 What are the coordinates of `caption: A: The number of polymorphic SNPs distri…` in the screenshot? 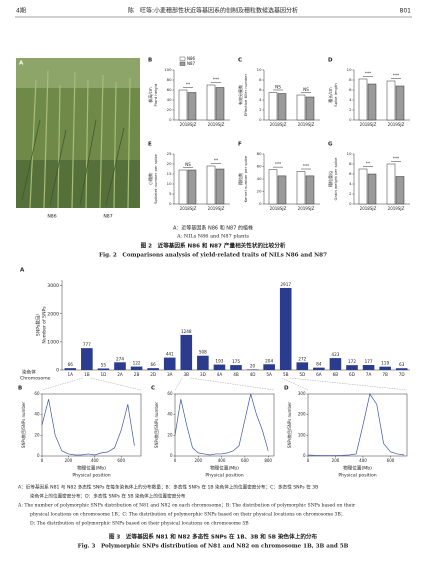 It's located at (186, 506).